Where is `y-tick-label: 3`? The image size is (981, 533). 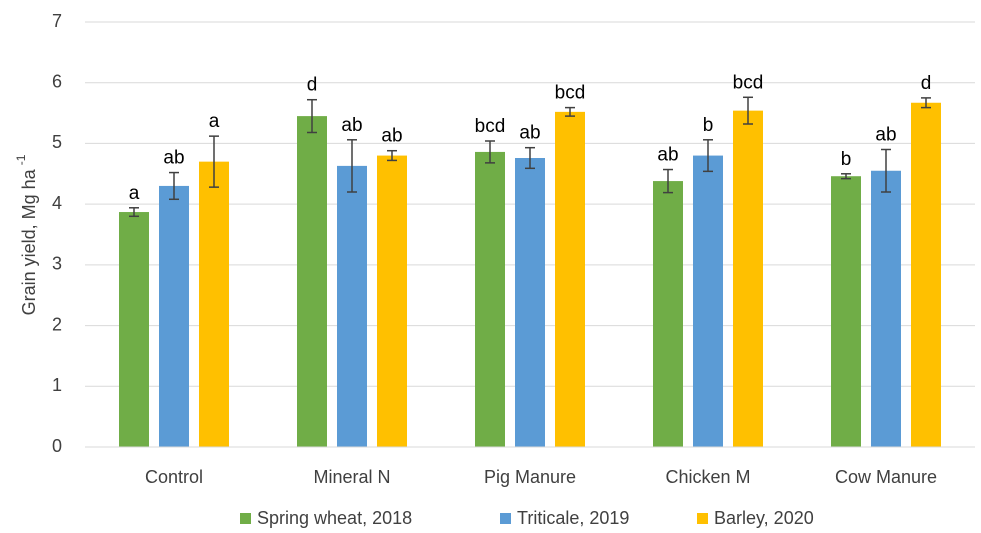
y-tick-label: 3 is located at coordinates (57, 264).